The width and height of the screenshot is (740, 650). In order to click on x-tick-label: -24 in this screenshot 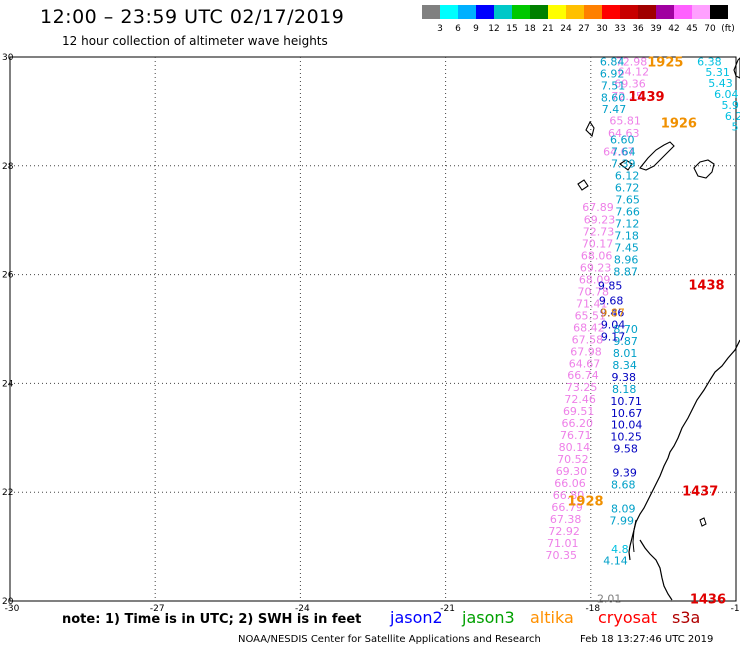, I will do `click(302, 609)`.